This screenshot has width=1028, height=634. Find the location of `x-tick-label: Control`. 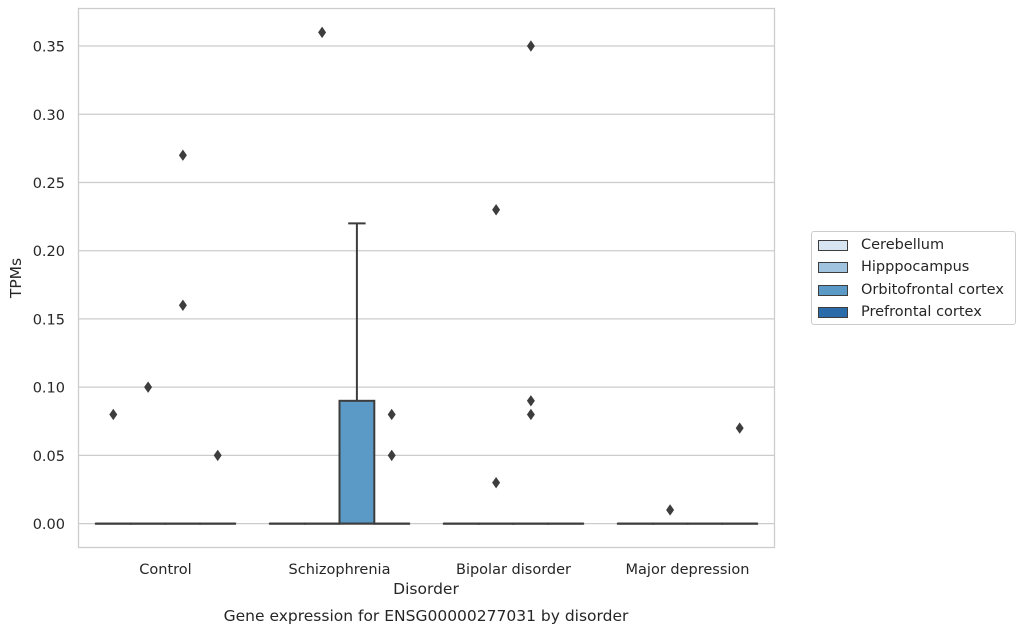

x-tick-label: Control is located at coordinates (165, 570).